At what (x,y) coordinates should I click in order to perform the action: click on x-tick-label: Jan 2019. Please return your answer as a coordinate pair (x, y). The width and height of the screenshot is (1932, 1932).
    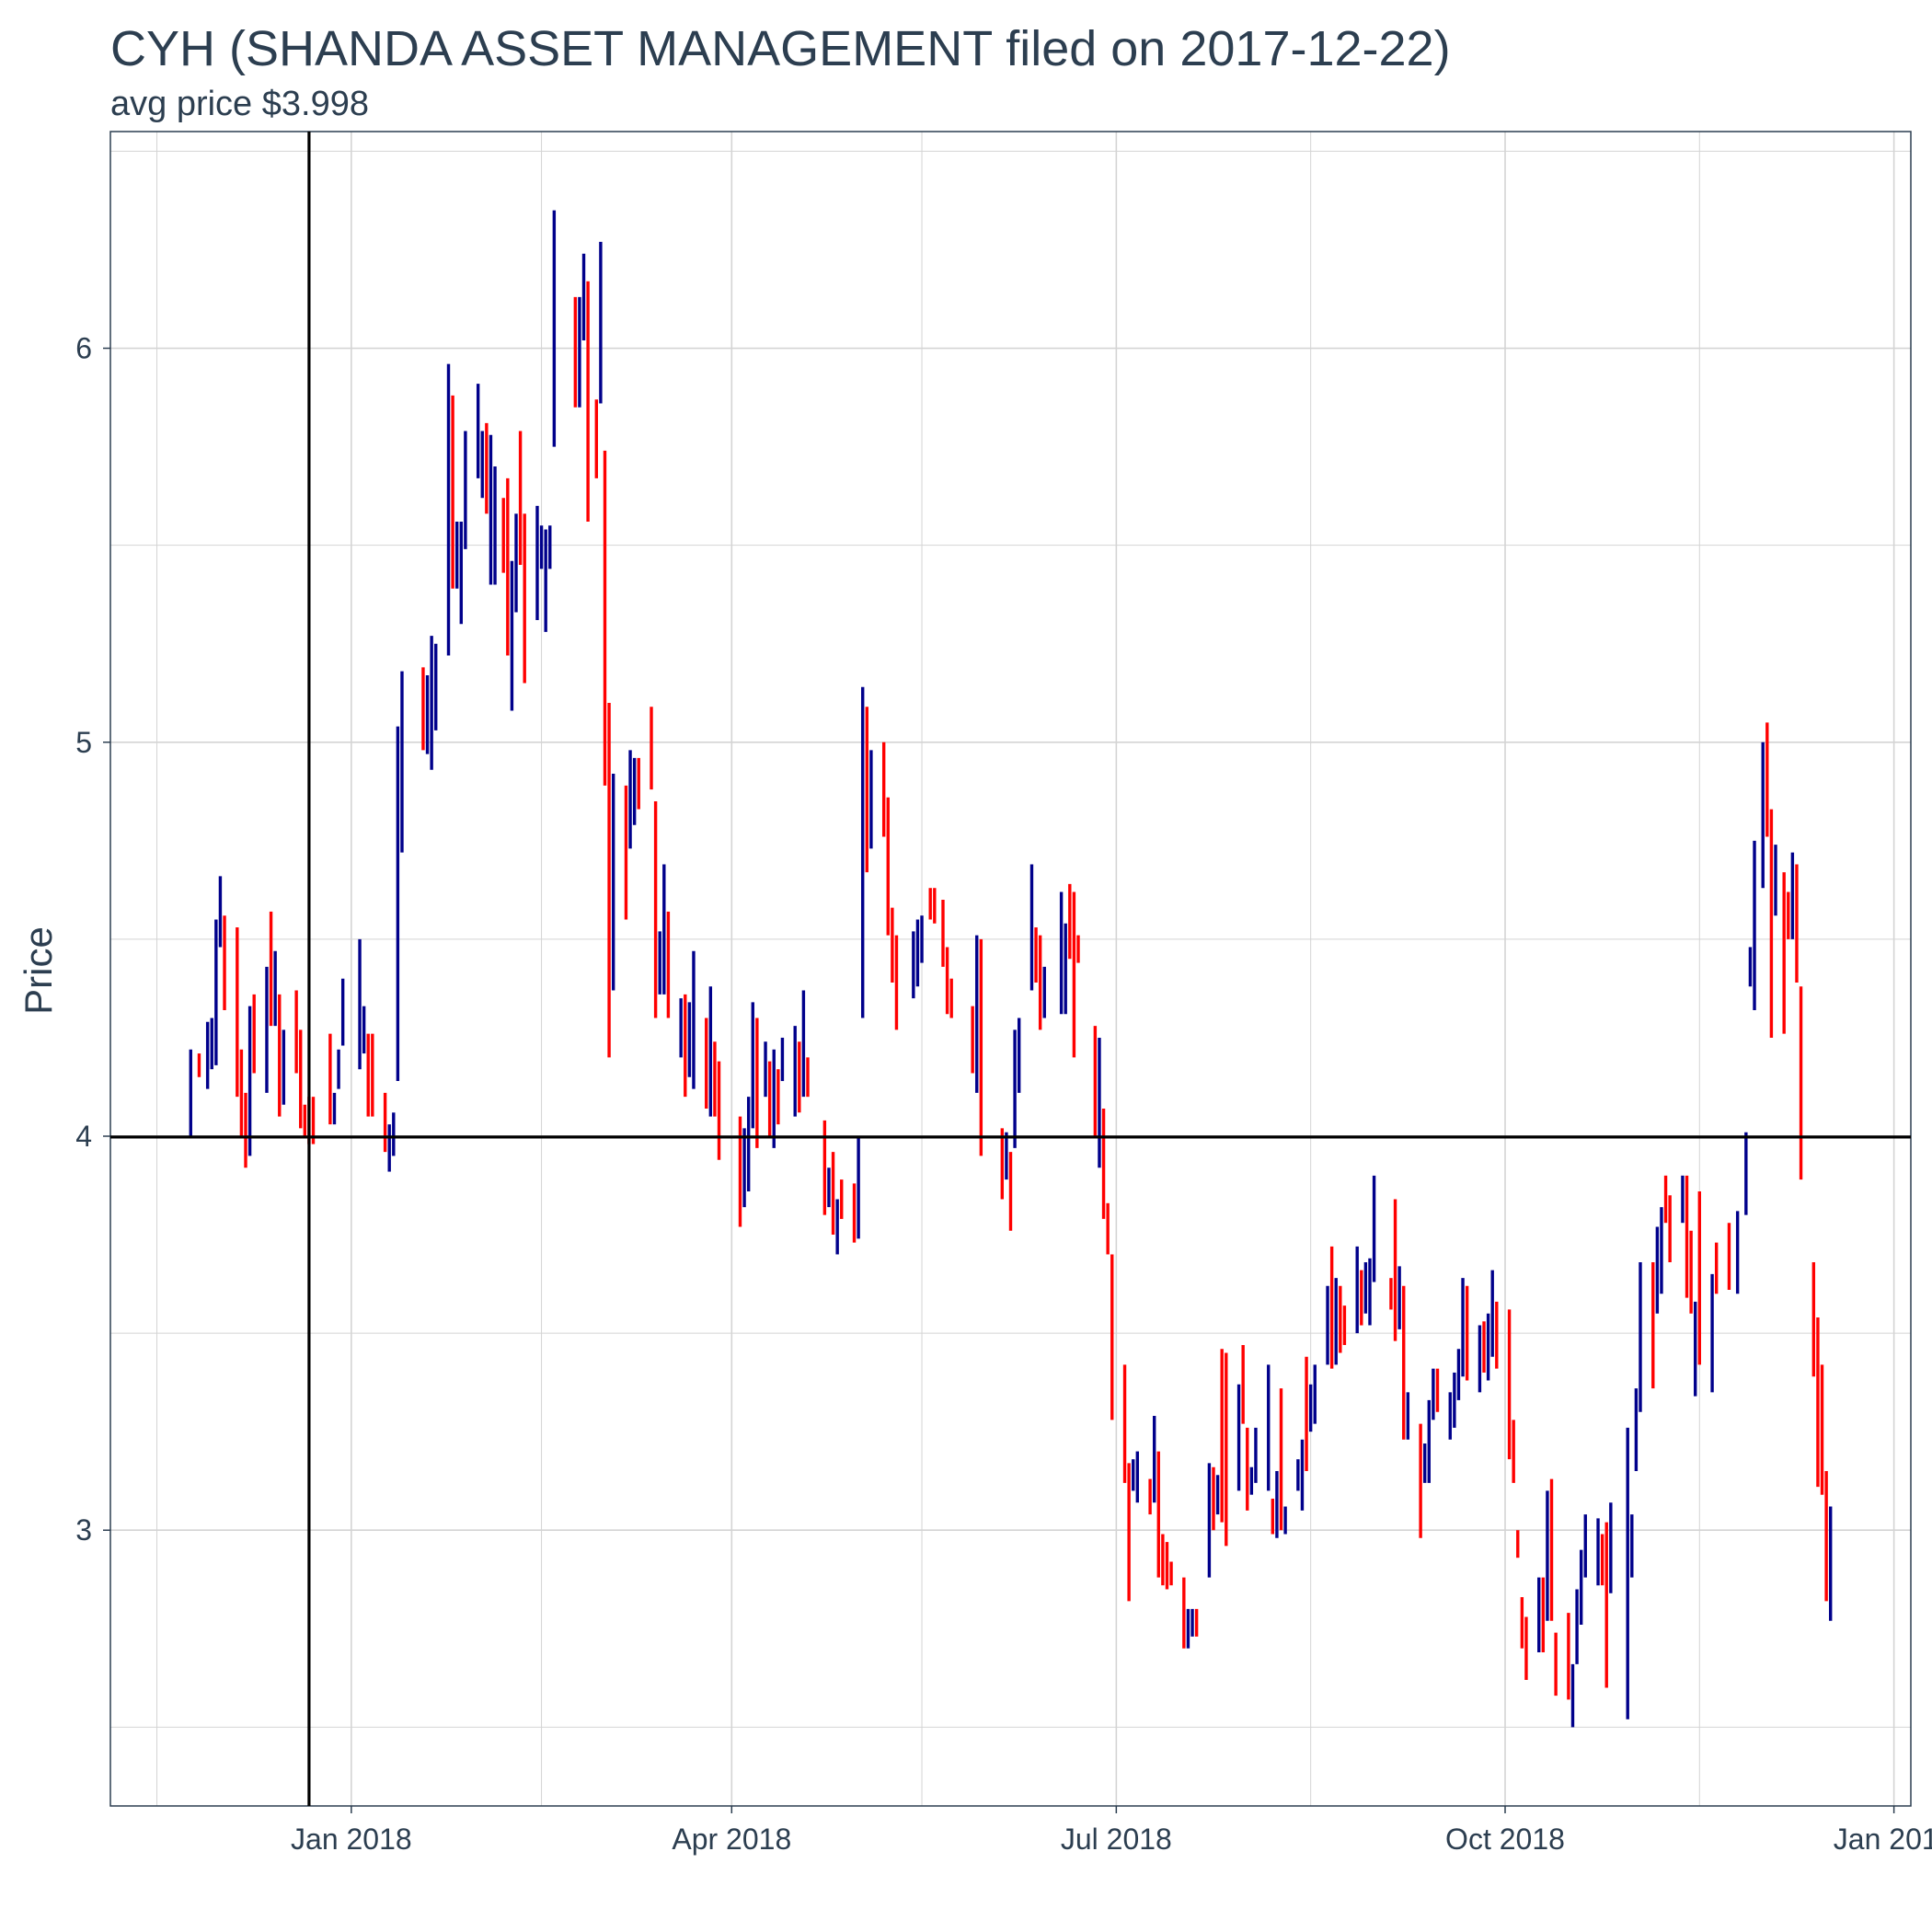
    Looking at the image, I should click on (1883, 1839).